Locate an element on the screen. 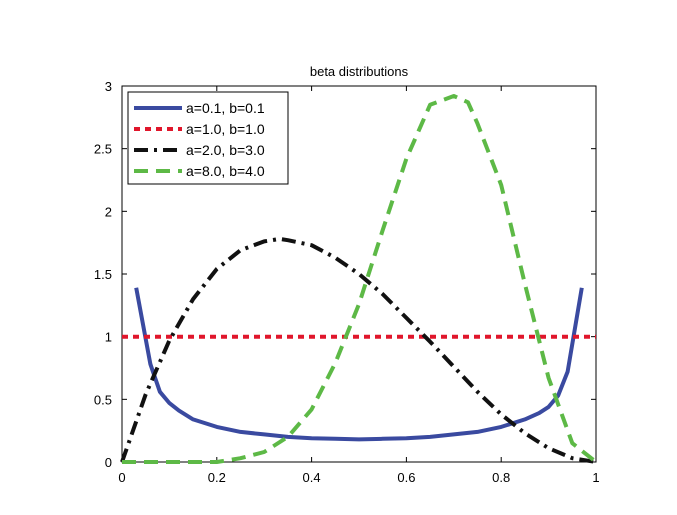 This screenshot has height=515, width=677. y-tick-label: 0.5 is located at coordinates (103, 399).